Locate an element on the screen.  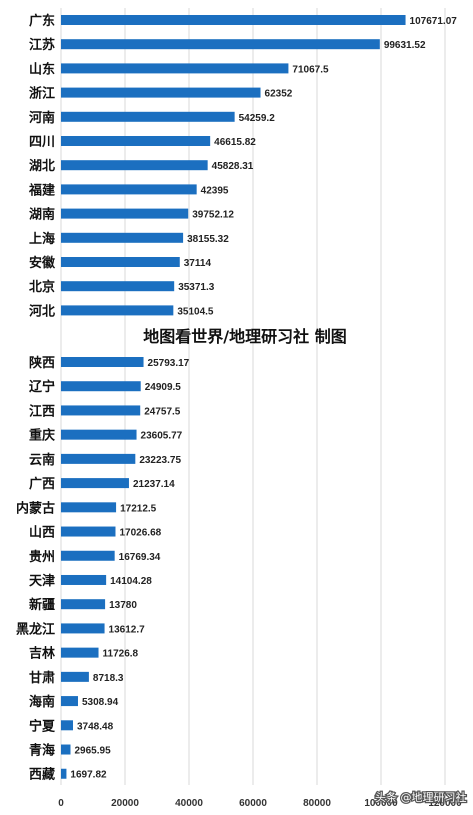
category-label: 山西 is located at coordinates (42, 533).